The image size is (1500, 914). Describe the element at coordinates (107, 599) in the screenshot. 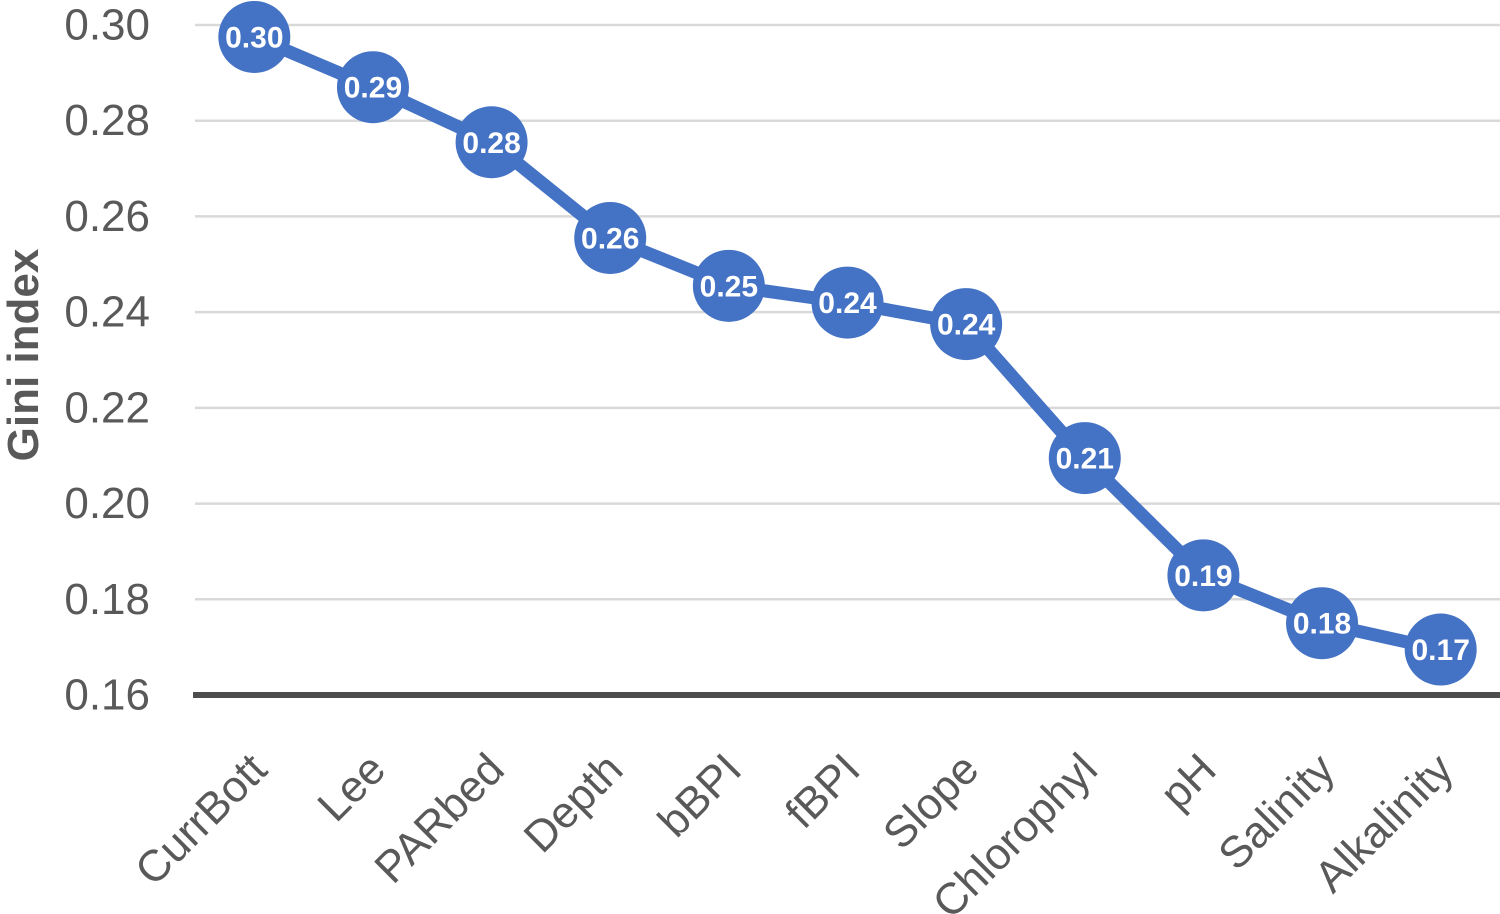

I see `y-axis-tick-label: 0.18` at that location.